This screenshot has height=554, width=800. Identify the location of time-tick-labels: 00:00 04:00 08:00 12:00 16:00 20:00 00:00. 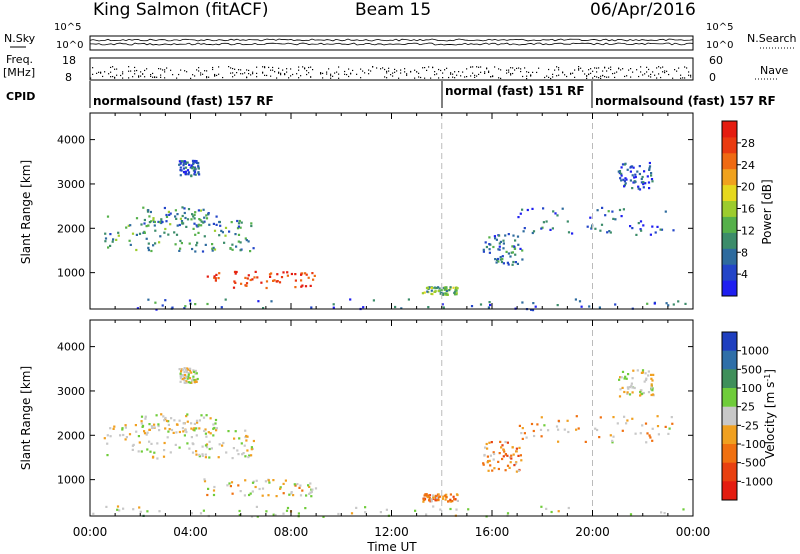
(392, 532).